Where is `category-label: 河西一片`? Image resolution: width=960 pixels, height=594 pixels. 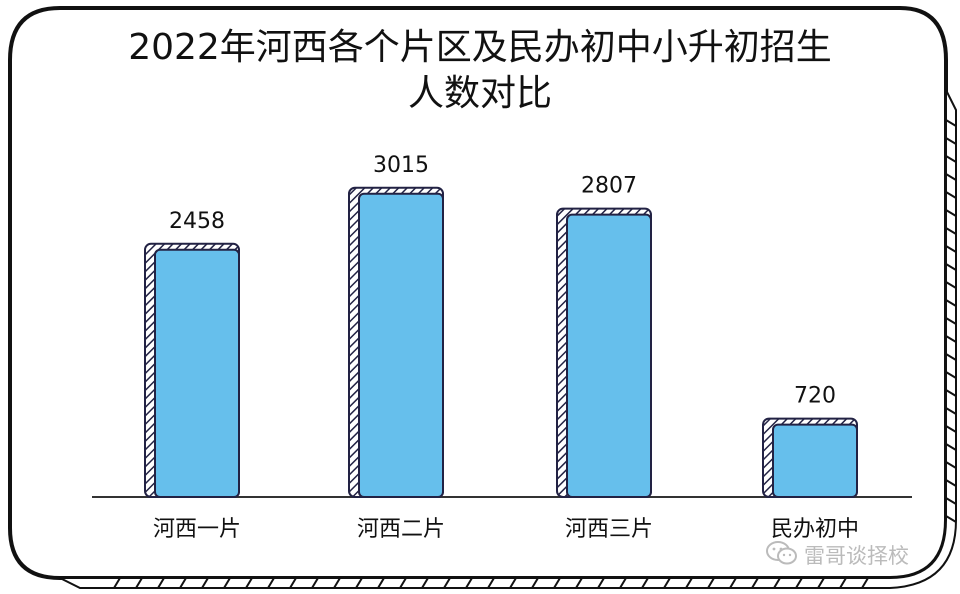 category-label: 河西一片 is located at coordinates (197, 529).